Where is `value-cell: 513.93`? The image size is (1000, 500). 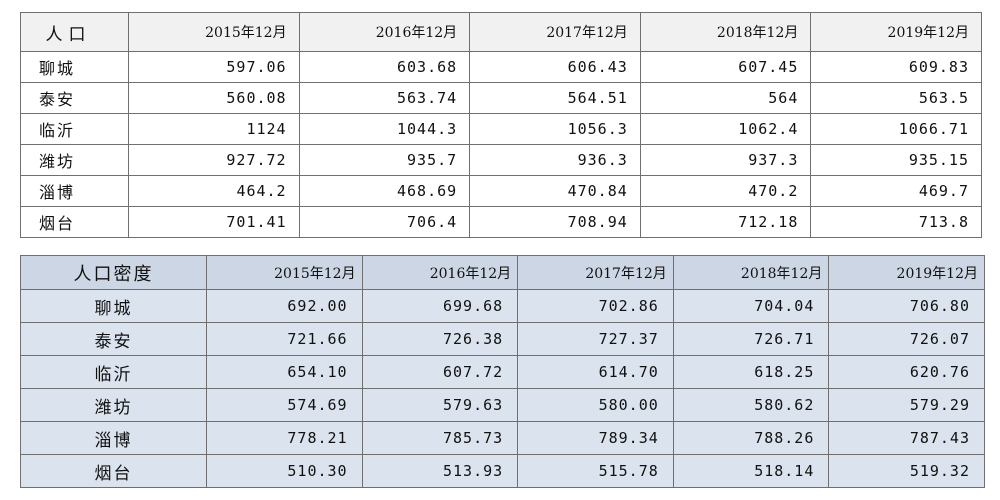
value-cell: 513.93 is located at coordinates (440, 471).